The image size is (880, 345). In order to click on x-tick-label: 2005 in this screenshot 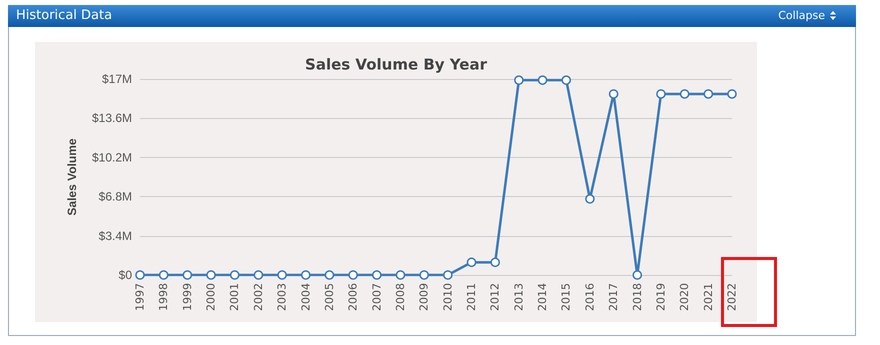, I will do `click(329, 297)`.